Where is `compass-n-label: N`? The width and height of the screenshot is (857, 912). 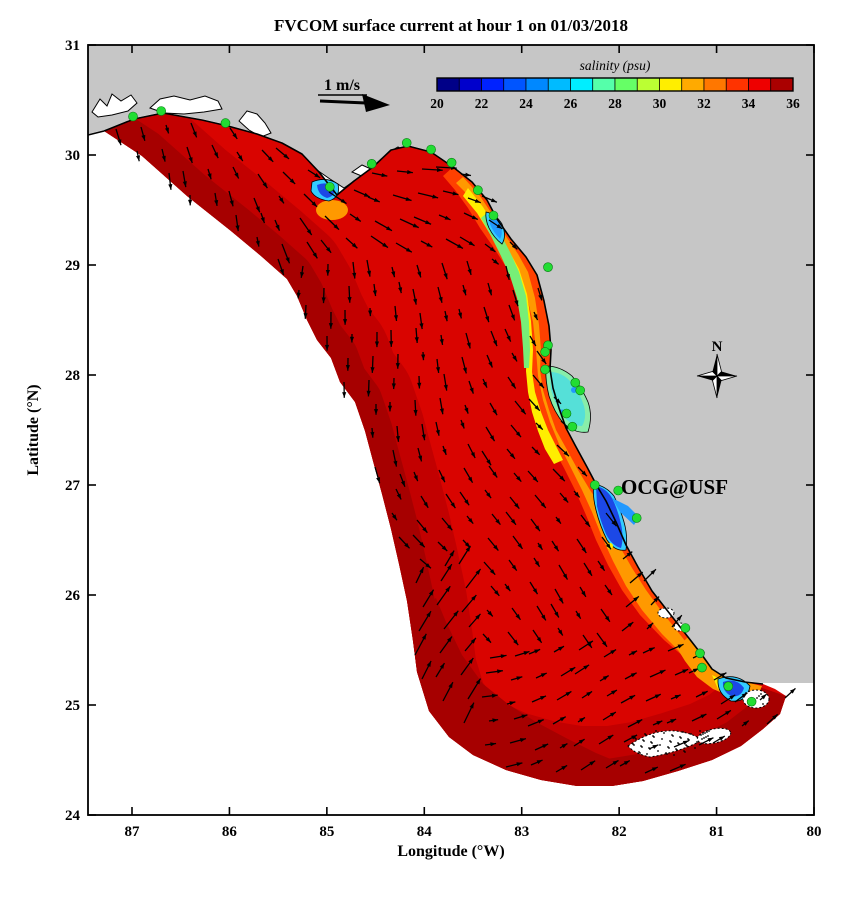
compass-n-label: N is located at coordinates (717, 347).